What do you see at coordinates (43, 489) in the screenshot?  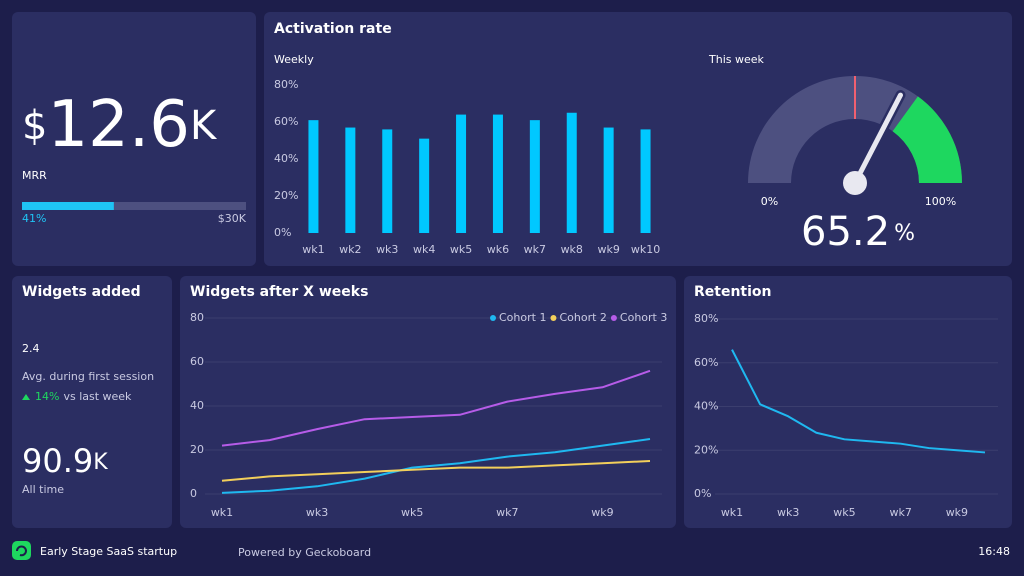 I see `all-time-label: All time` at bounding box center [43, 489].